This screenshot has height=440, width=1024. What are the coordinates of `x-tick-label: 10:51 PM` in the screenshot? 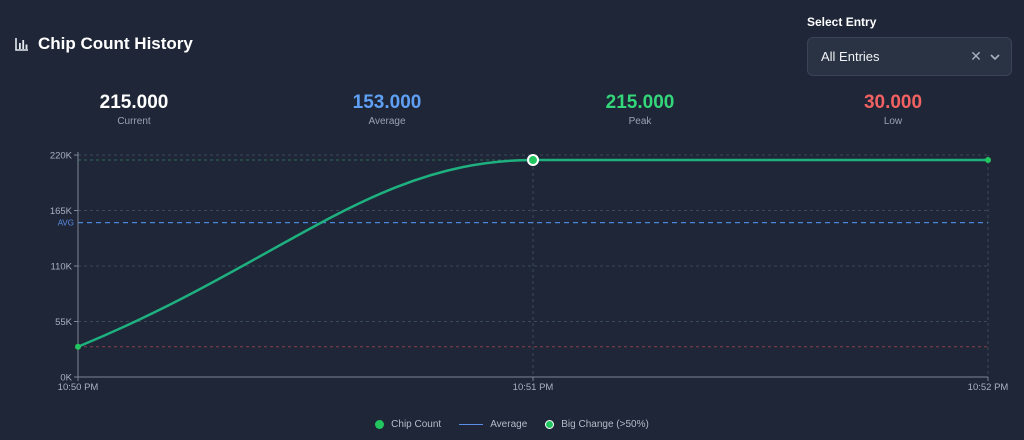 It's located at (533, 387).